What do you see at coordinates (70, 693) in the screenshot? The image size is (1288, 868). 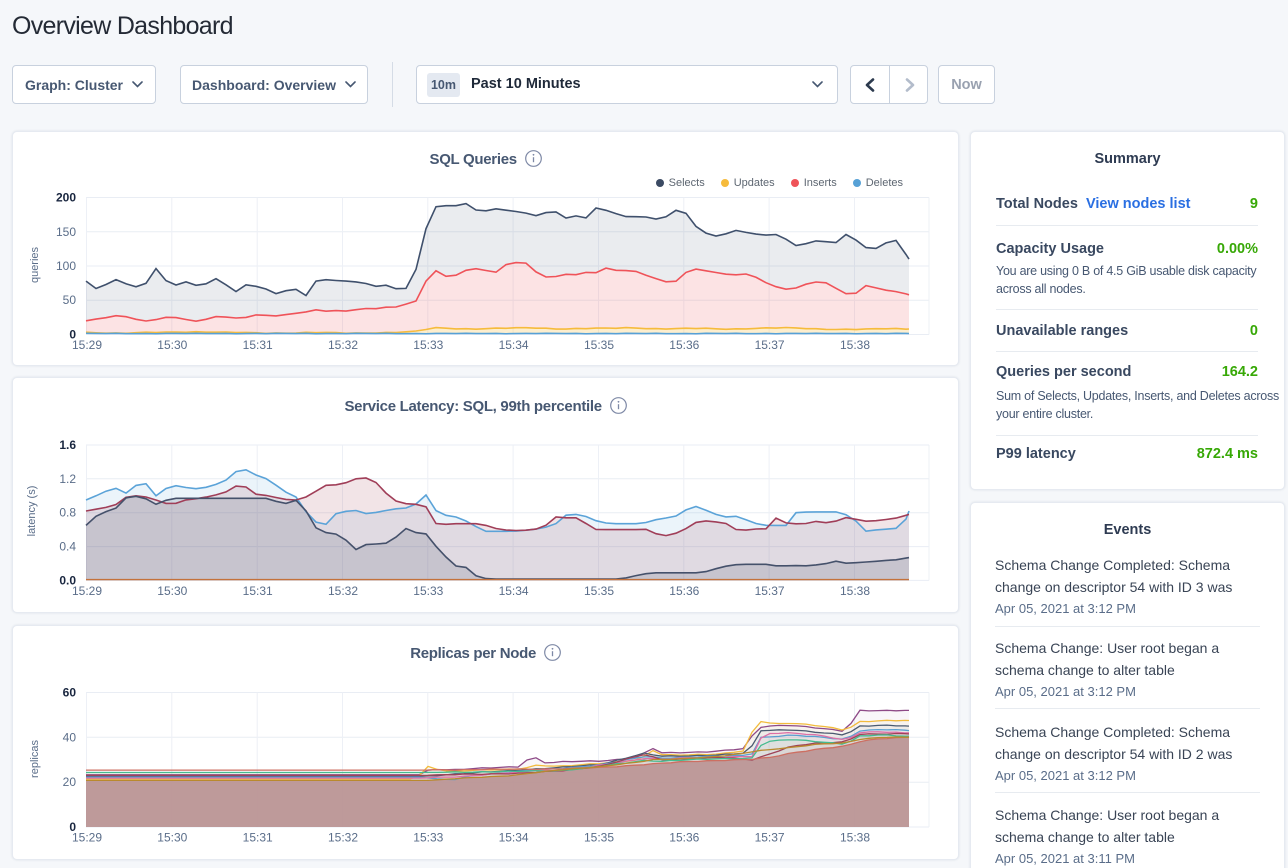 I see `svg-text: 60` at bounding box center [70, 693].